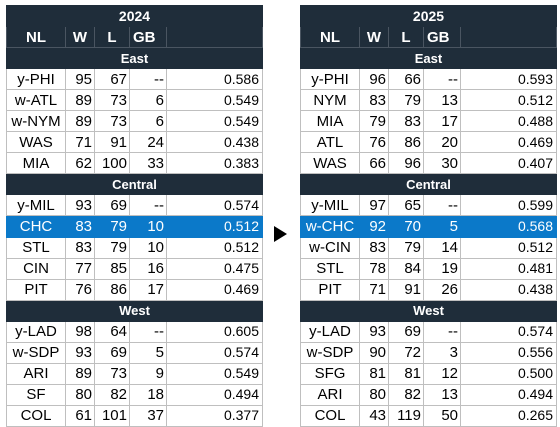  What do you see at coordinates (80, 268) in the screenshot?
I see `wins-value: 77` at bounding box center [80, 268].